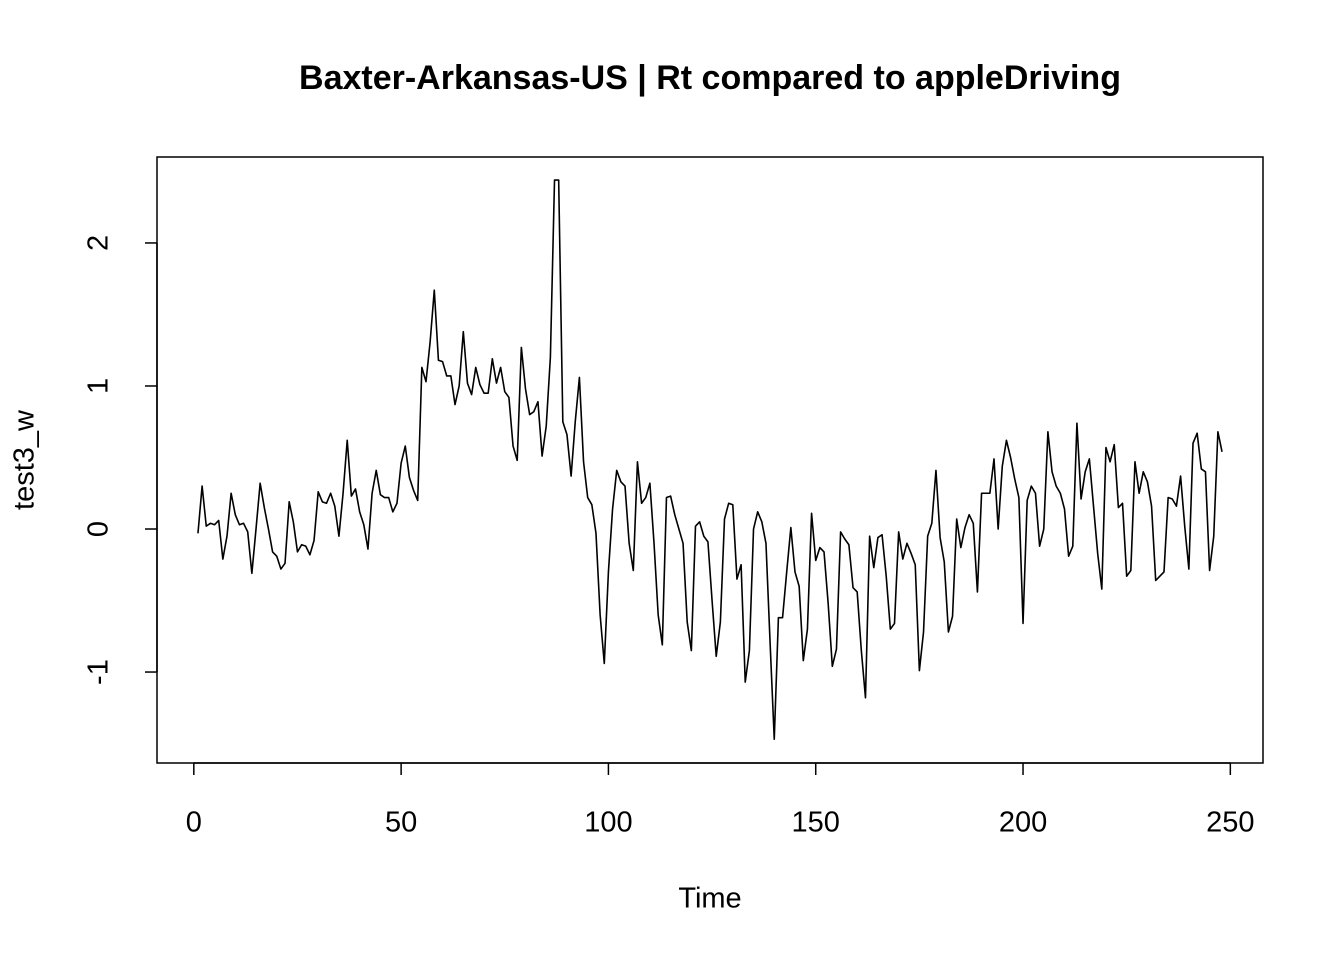 This screenshot has height=960, width=1344. Describe the element at coordinates (194, 823) in the screenshot. I see `x-tick-label: 0` at that location.